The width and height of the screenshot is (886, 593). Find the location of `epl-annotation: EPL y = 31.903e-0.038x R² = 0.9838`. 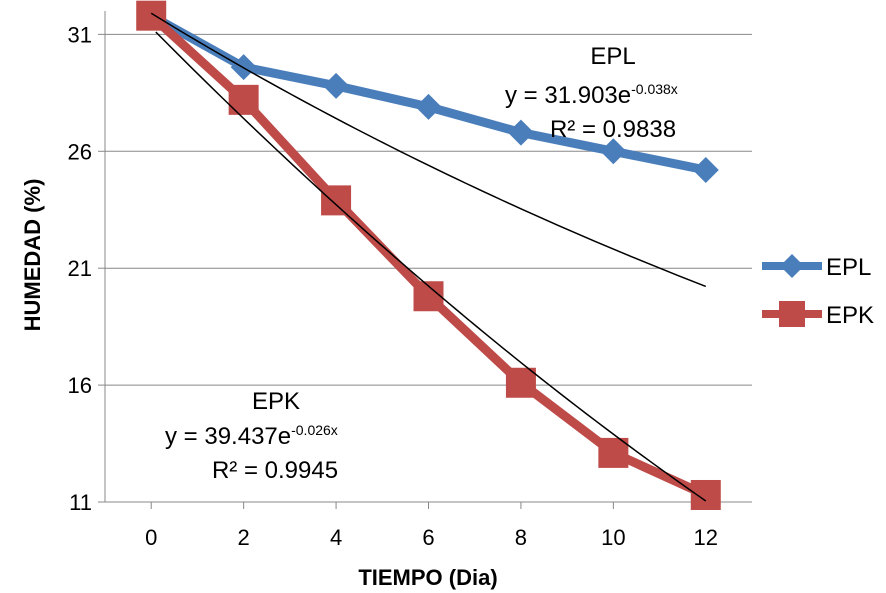

epl-annotation: EPL y = 31.903e-0.038x R² = 0.9838 is located at coordinates (591, 93).